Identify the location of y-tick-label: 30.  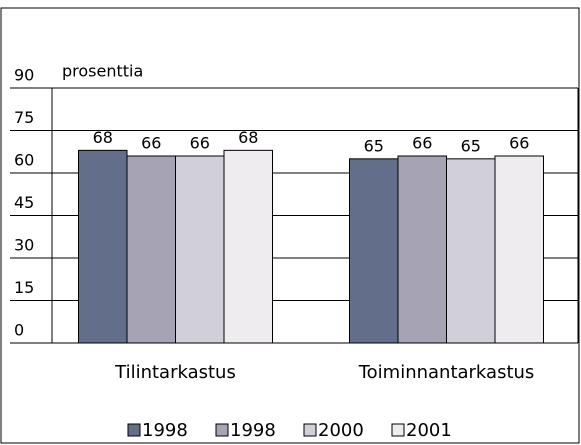
(24, 245).